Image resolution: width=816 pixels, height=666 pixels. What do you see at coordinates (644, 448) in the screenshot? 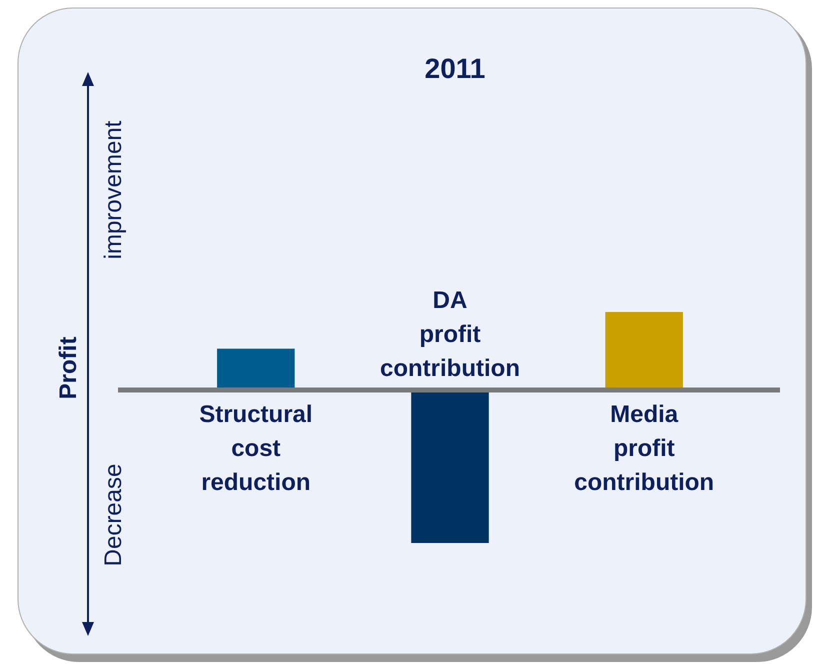
I see `x-tick-label: Media profit contribution` at bounding box center [644, 448].